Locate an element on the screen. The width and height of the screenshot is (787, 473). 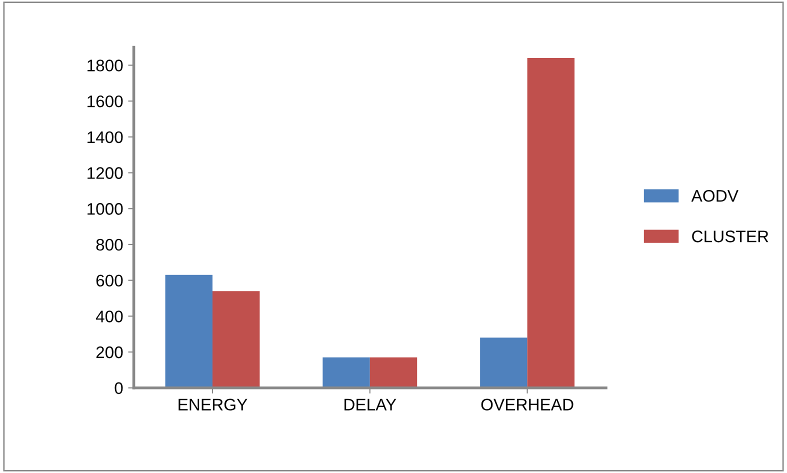
x-tick-label: ENERGY is located at coordinates (213, 404).